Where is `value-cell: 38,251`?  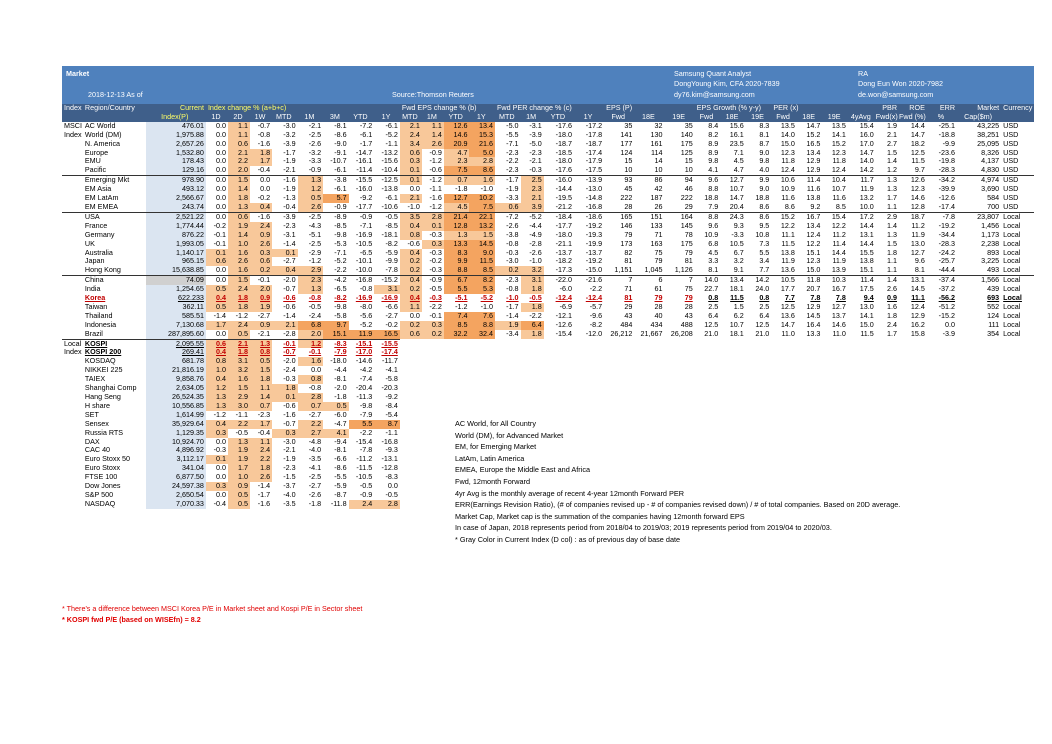
value-cell: 38,251 is located at coordinates (988, 134).